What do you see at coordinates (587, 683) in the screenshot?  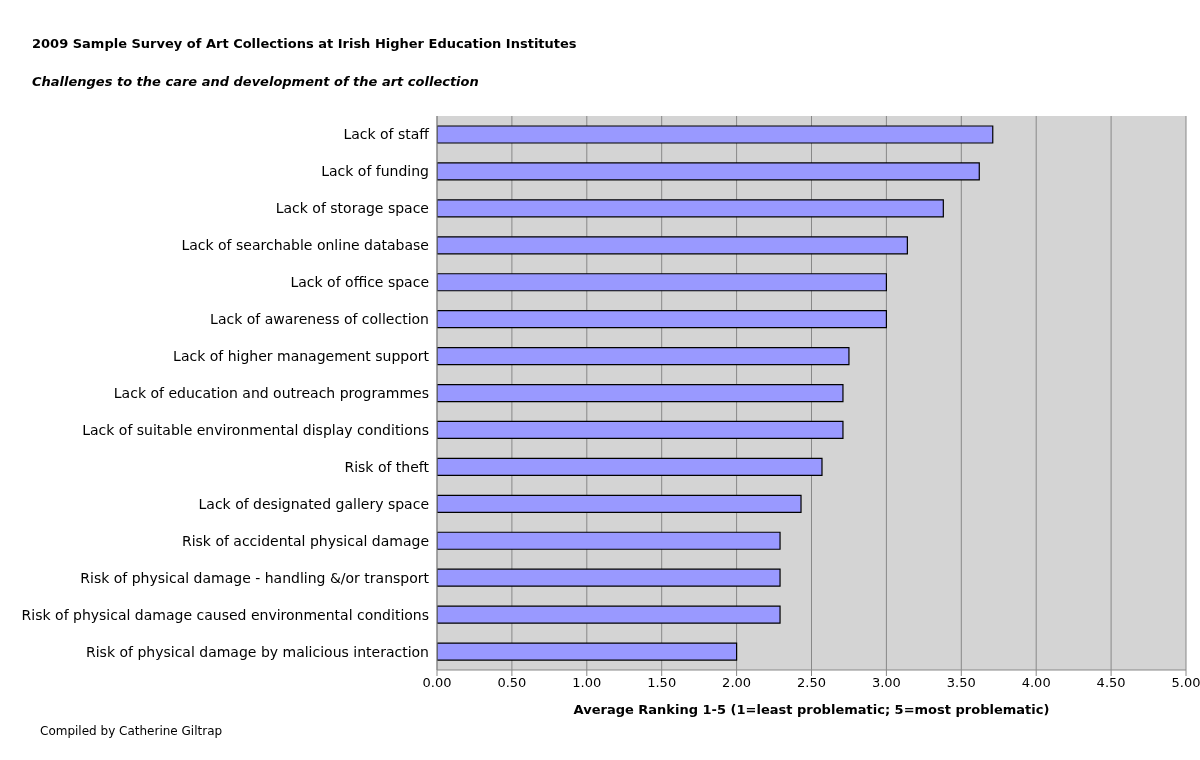 I see `x-tick-label: 1.00` at bounding box center [587, 683].